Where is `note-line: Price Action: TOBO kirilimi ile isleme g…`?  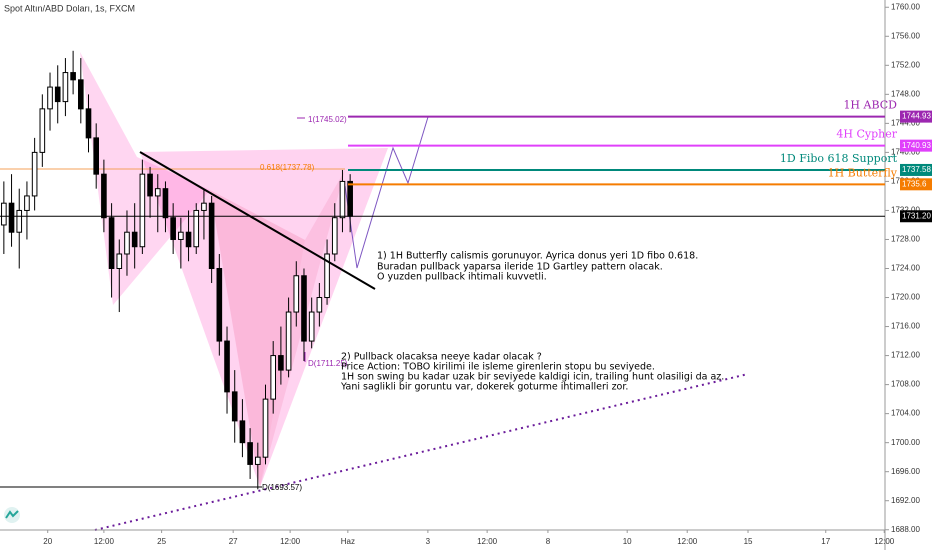 note-line: Price Action: TOBO kirilimi ile isleme g… is located at coordinates (498, 367).